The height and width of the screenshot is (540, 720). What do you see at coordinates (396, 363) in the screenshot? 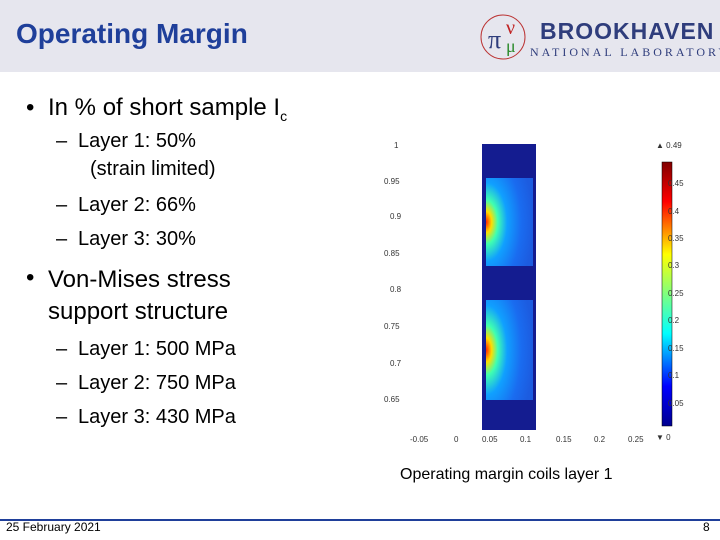
I see `y-tick-label: 0.7` at bounding box center [396, 363].